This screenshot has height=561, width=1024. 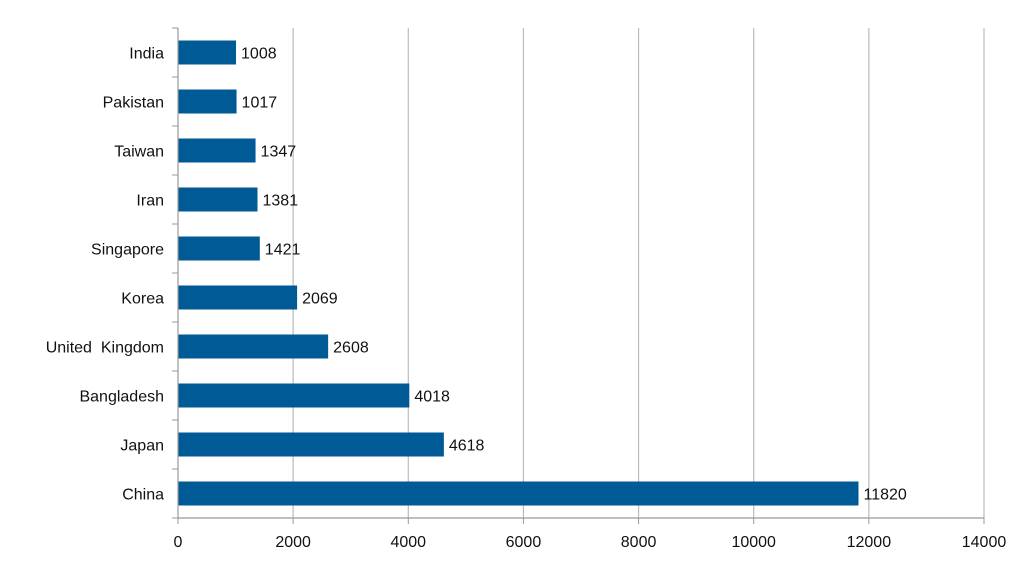 I want to click on x-tick-label: 8000, so click(x=639, y=542).